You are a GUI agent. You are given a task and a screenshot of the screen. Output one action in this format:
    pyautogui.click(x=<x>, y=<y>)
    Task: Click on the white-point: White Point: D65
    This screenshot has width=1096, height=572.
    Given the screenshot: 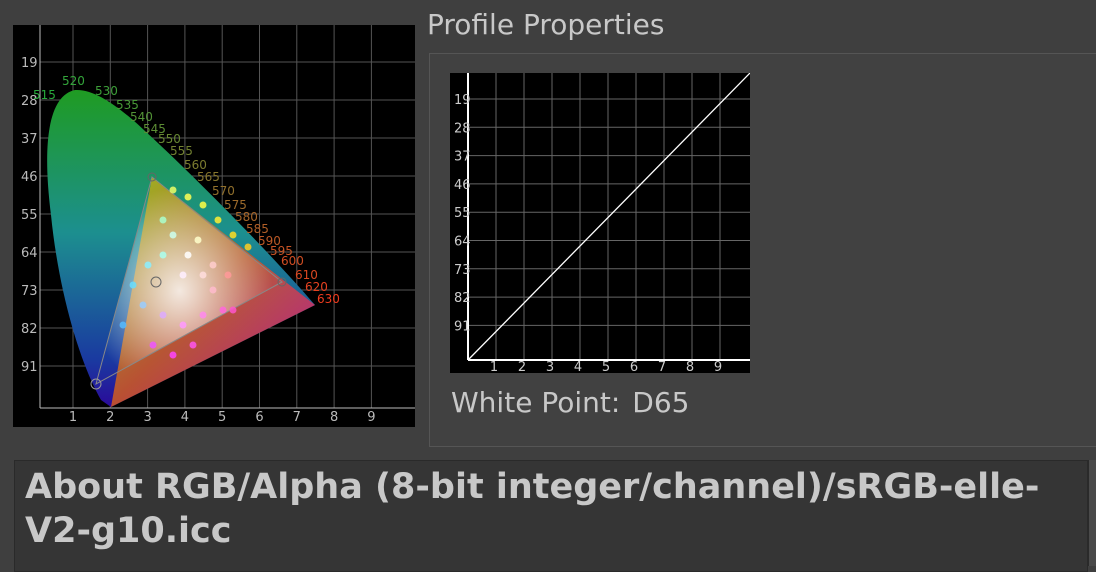 What is the action you would take?
    pyautogui.click(x=570, y=402)
    